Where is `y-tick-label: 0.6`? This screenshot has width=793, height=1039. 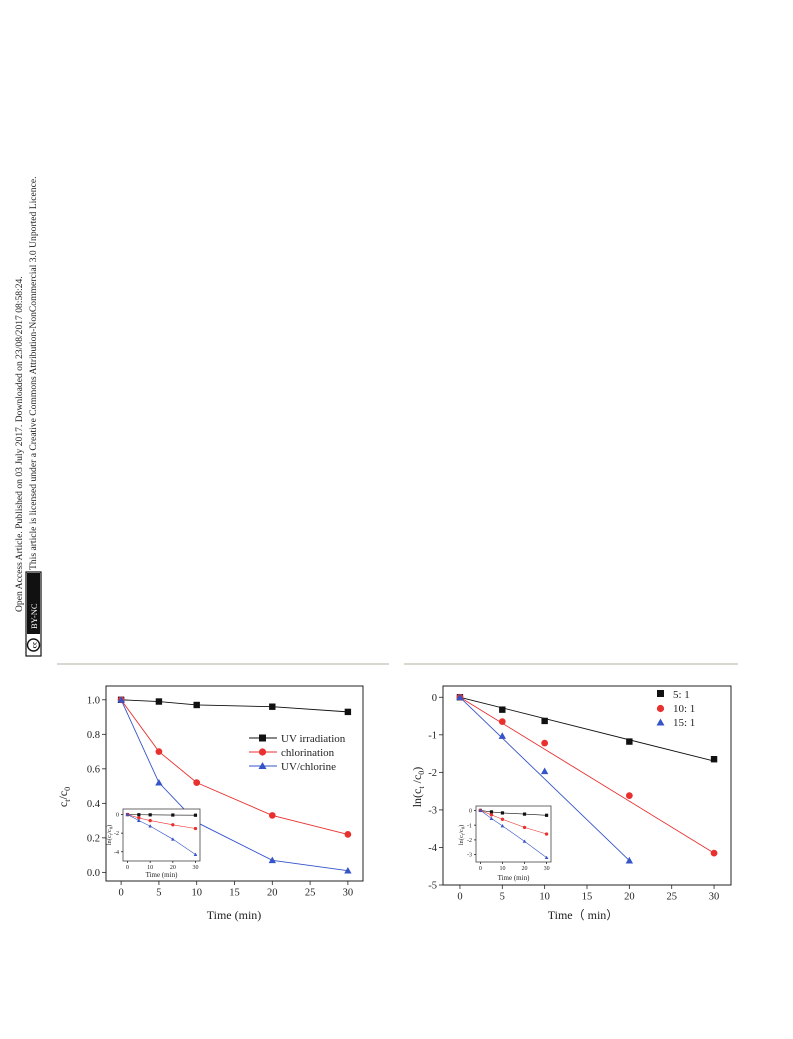 y-tick-label: 0.6 is located at coordinates (93, 770).